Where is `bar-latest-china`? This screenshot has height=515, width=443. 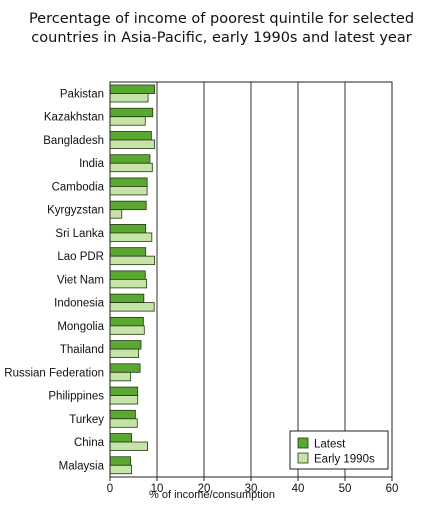 bar-latest-china is located at coordinates (121, 438).